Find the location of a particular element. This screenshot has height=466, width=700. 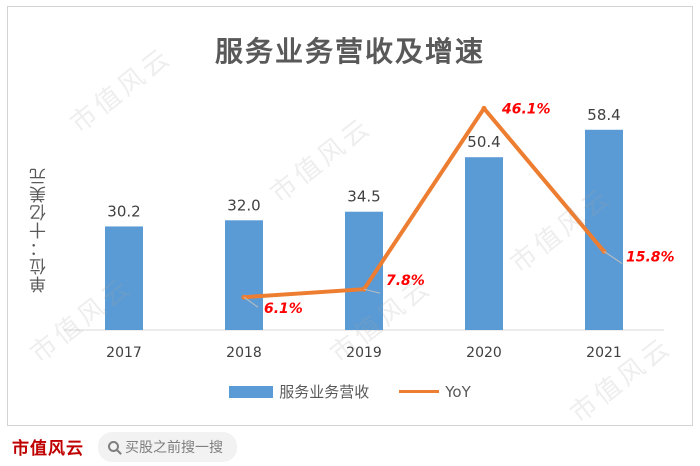

yoy-data-label: 7.8% is located at coordinates (405, 281).